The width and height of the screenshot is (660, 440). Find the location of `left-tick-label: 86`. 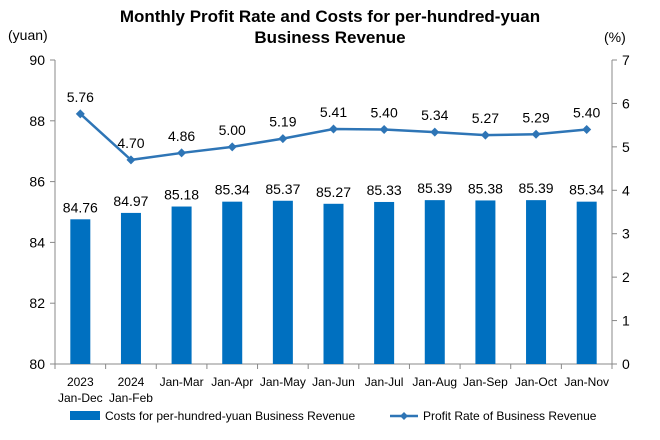

left-tick-label: 86 is located at coordinates (37, 182).